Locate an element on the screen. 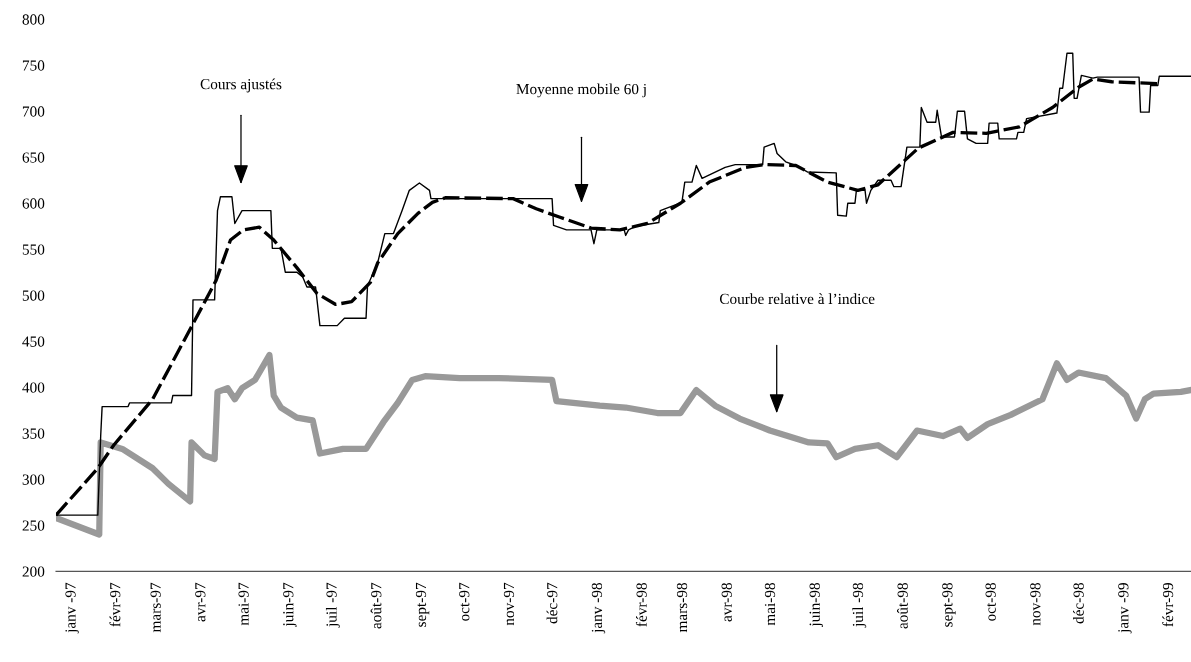  x-tick-label: déc-97 is located at coordinates (552, 603).